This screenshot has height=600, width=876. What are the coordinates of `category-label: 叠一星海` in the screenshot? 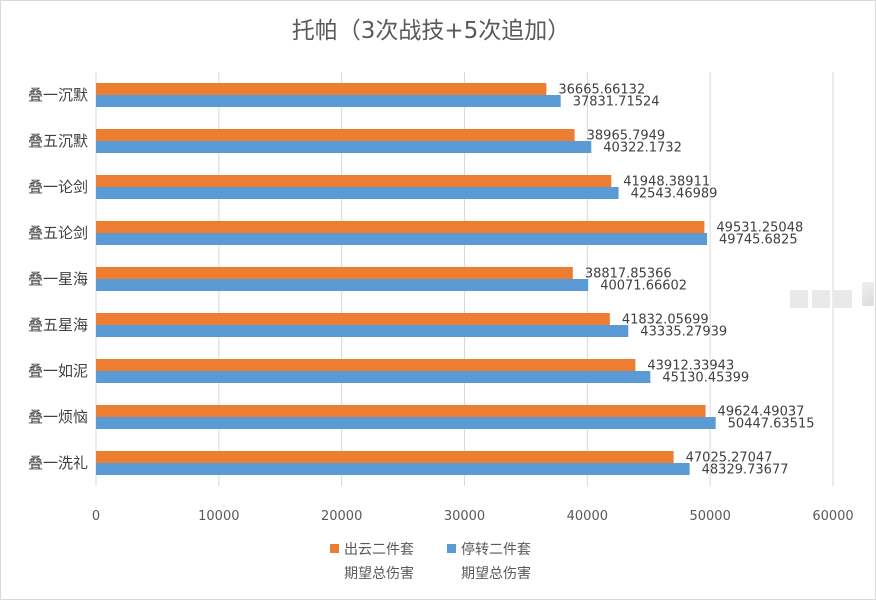 It's located at (58, 279).